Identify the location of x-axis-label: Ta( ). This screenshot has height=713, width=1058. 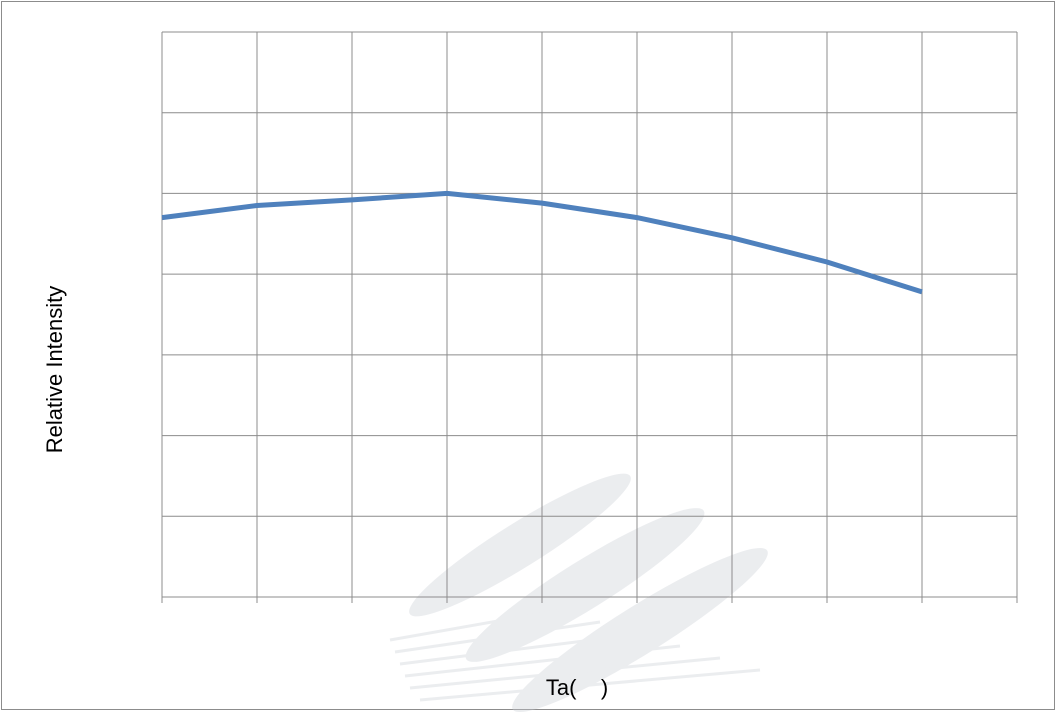
(577, 687).